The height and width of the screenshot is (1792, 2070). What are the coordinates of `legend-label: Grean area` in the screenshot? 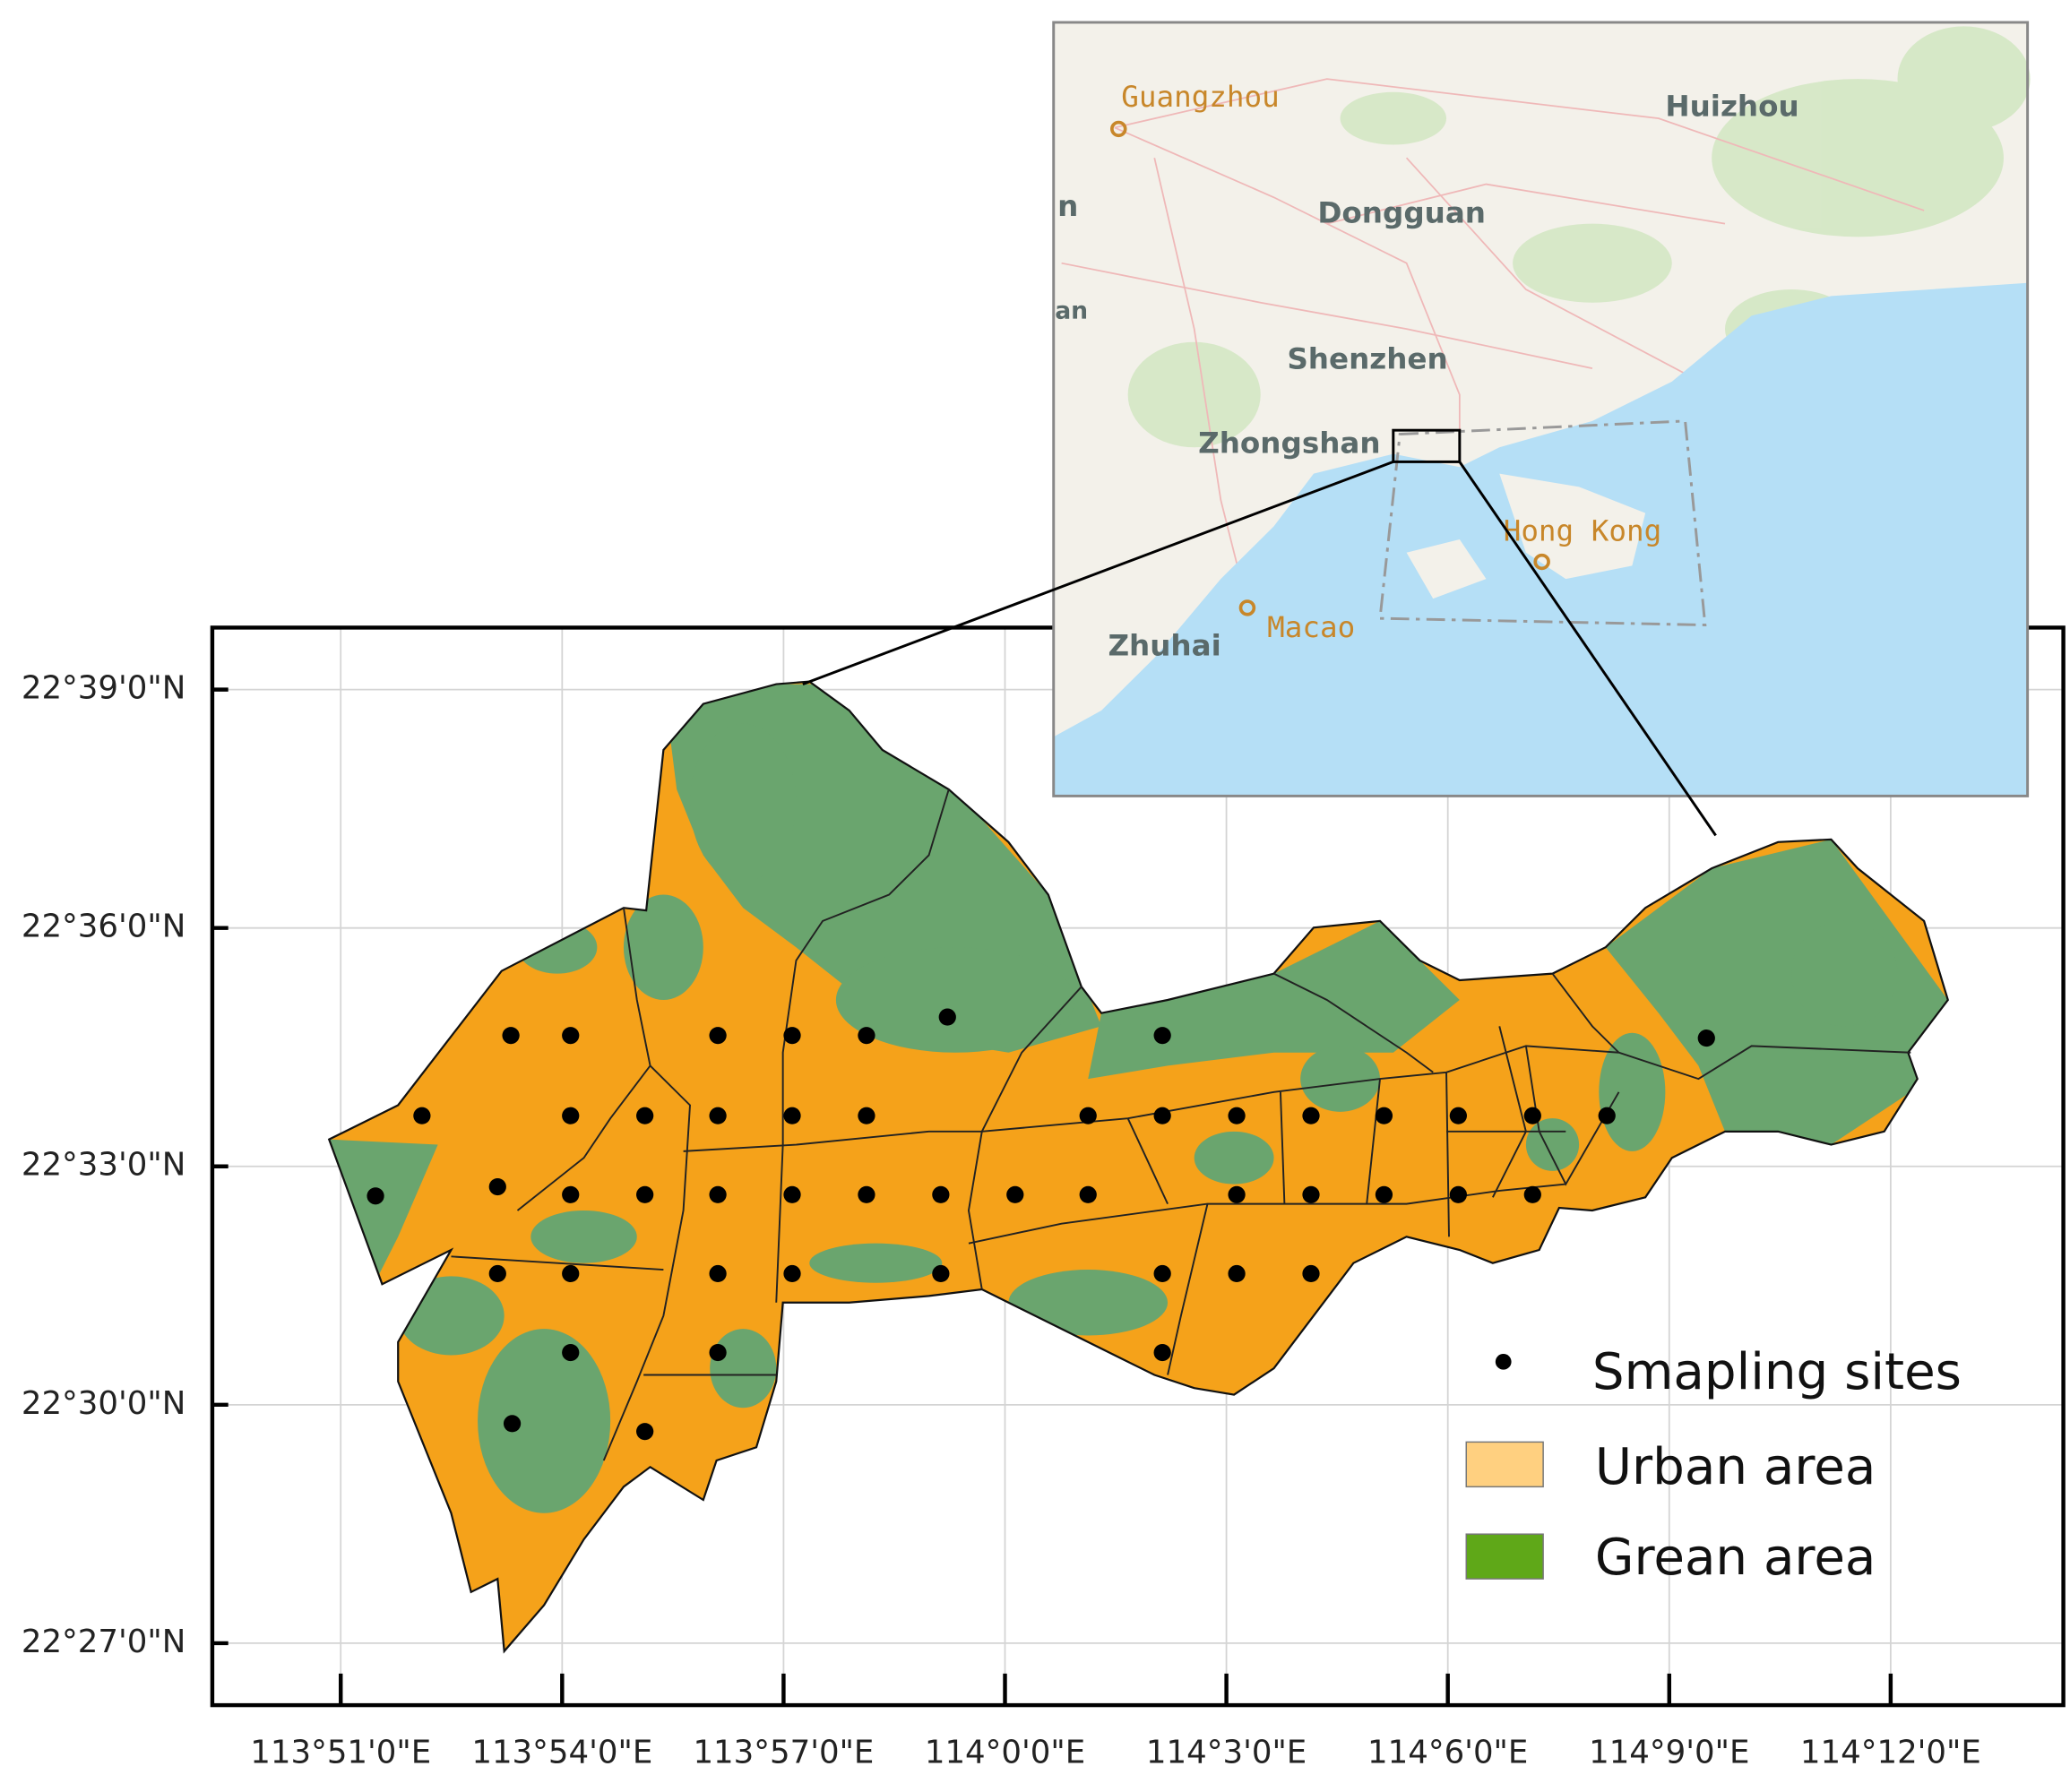 It's located at (1735, 1558).